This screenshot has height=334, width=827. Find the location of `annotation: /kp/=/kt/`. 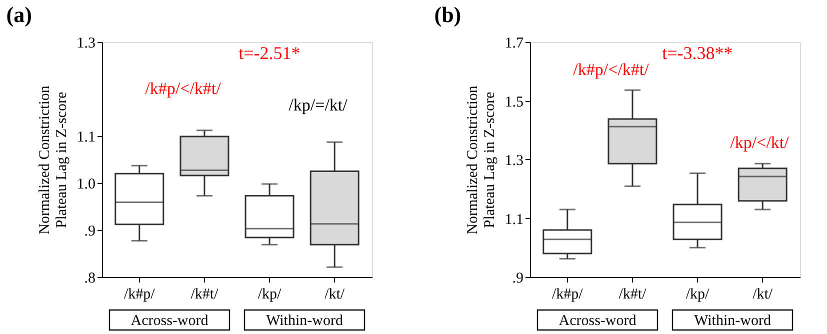

annotation: /kp/=/kt/ is located at coordinates (318, 104).